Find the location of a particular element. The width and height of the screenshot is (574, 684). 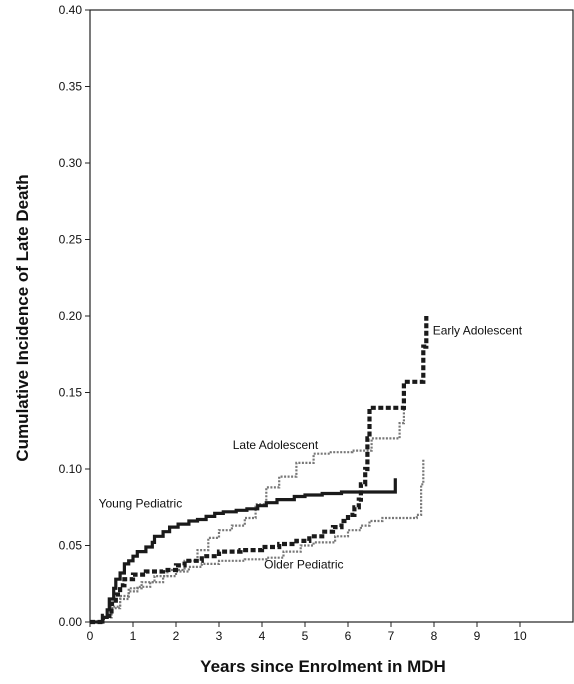

x-tick-label: 4 is located at coordinates (262, 636).